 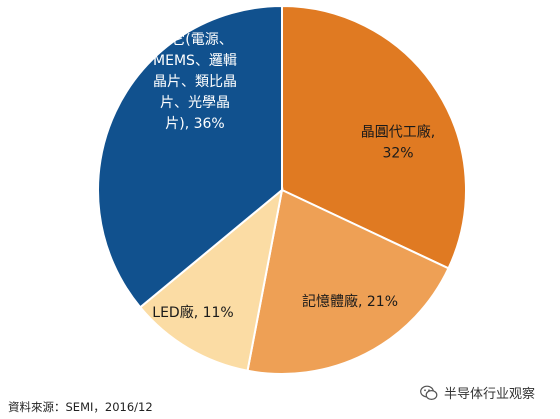 I want to click on slice-label-2: LED廠, 11%, so click(x=192, y=312).